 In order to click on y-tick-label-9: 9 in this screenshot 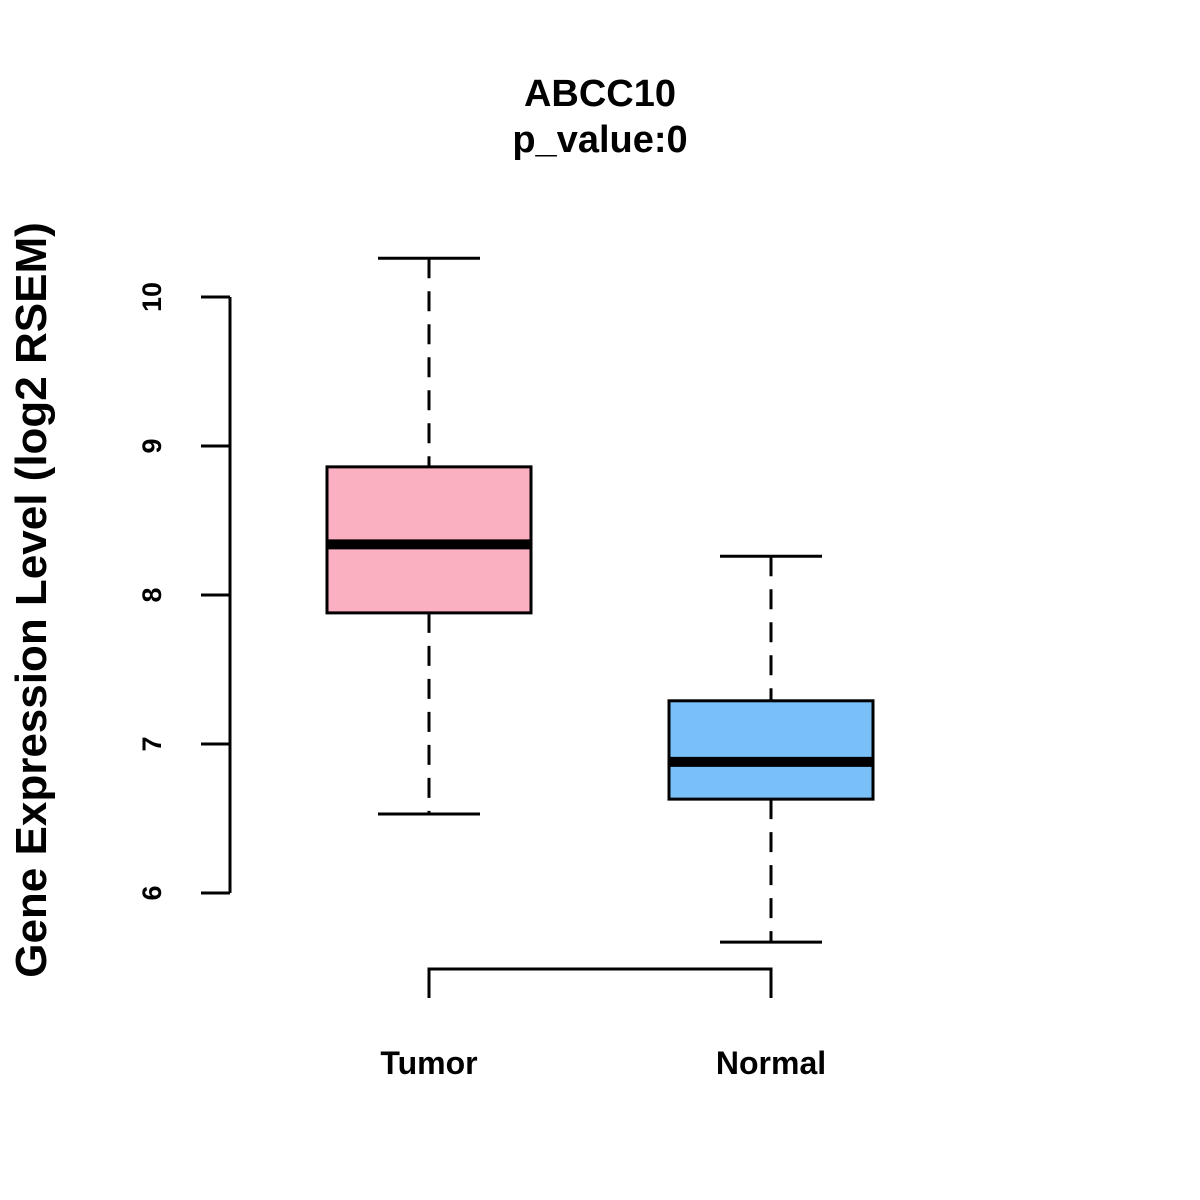, I will do `click(152, 445)`.